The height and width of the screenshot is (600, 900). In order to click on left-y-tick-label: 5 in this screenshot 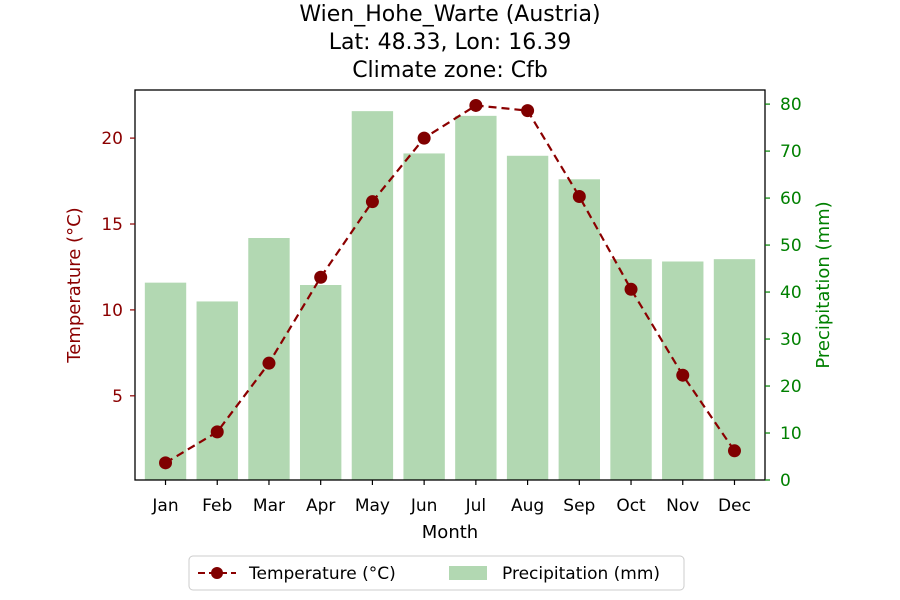, I will do `click(117, 397)`.